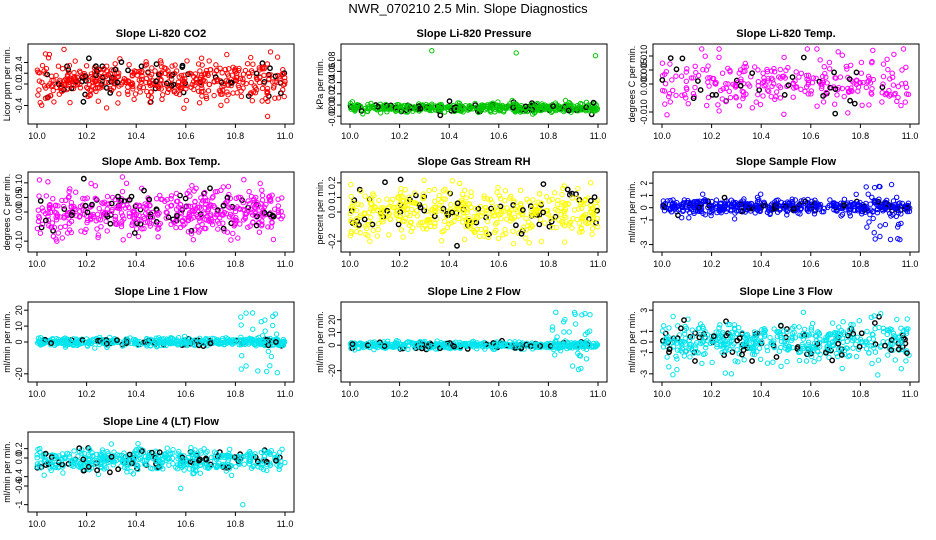  Describe the element at coordinates (785, 343) in the screenshot. I see `point-series` at that location.